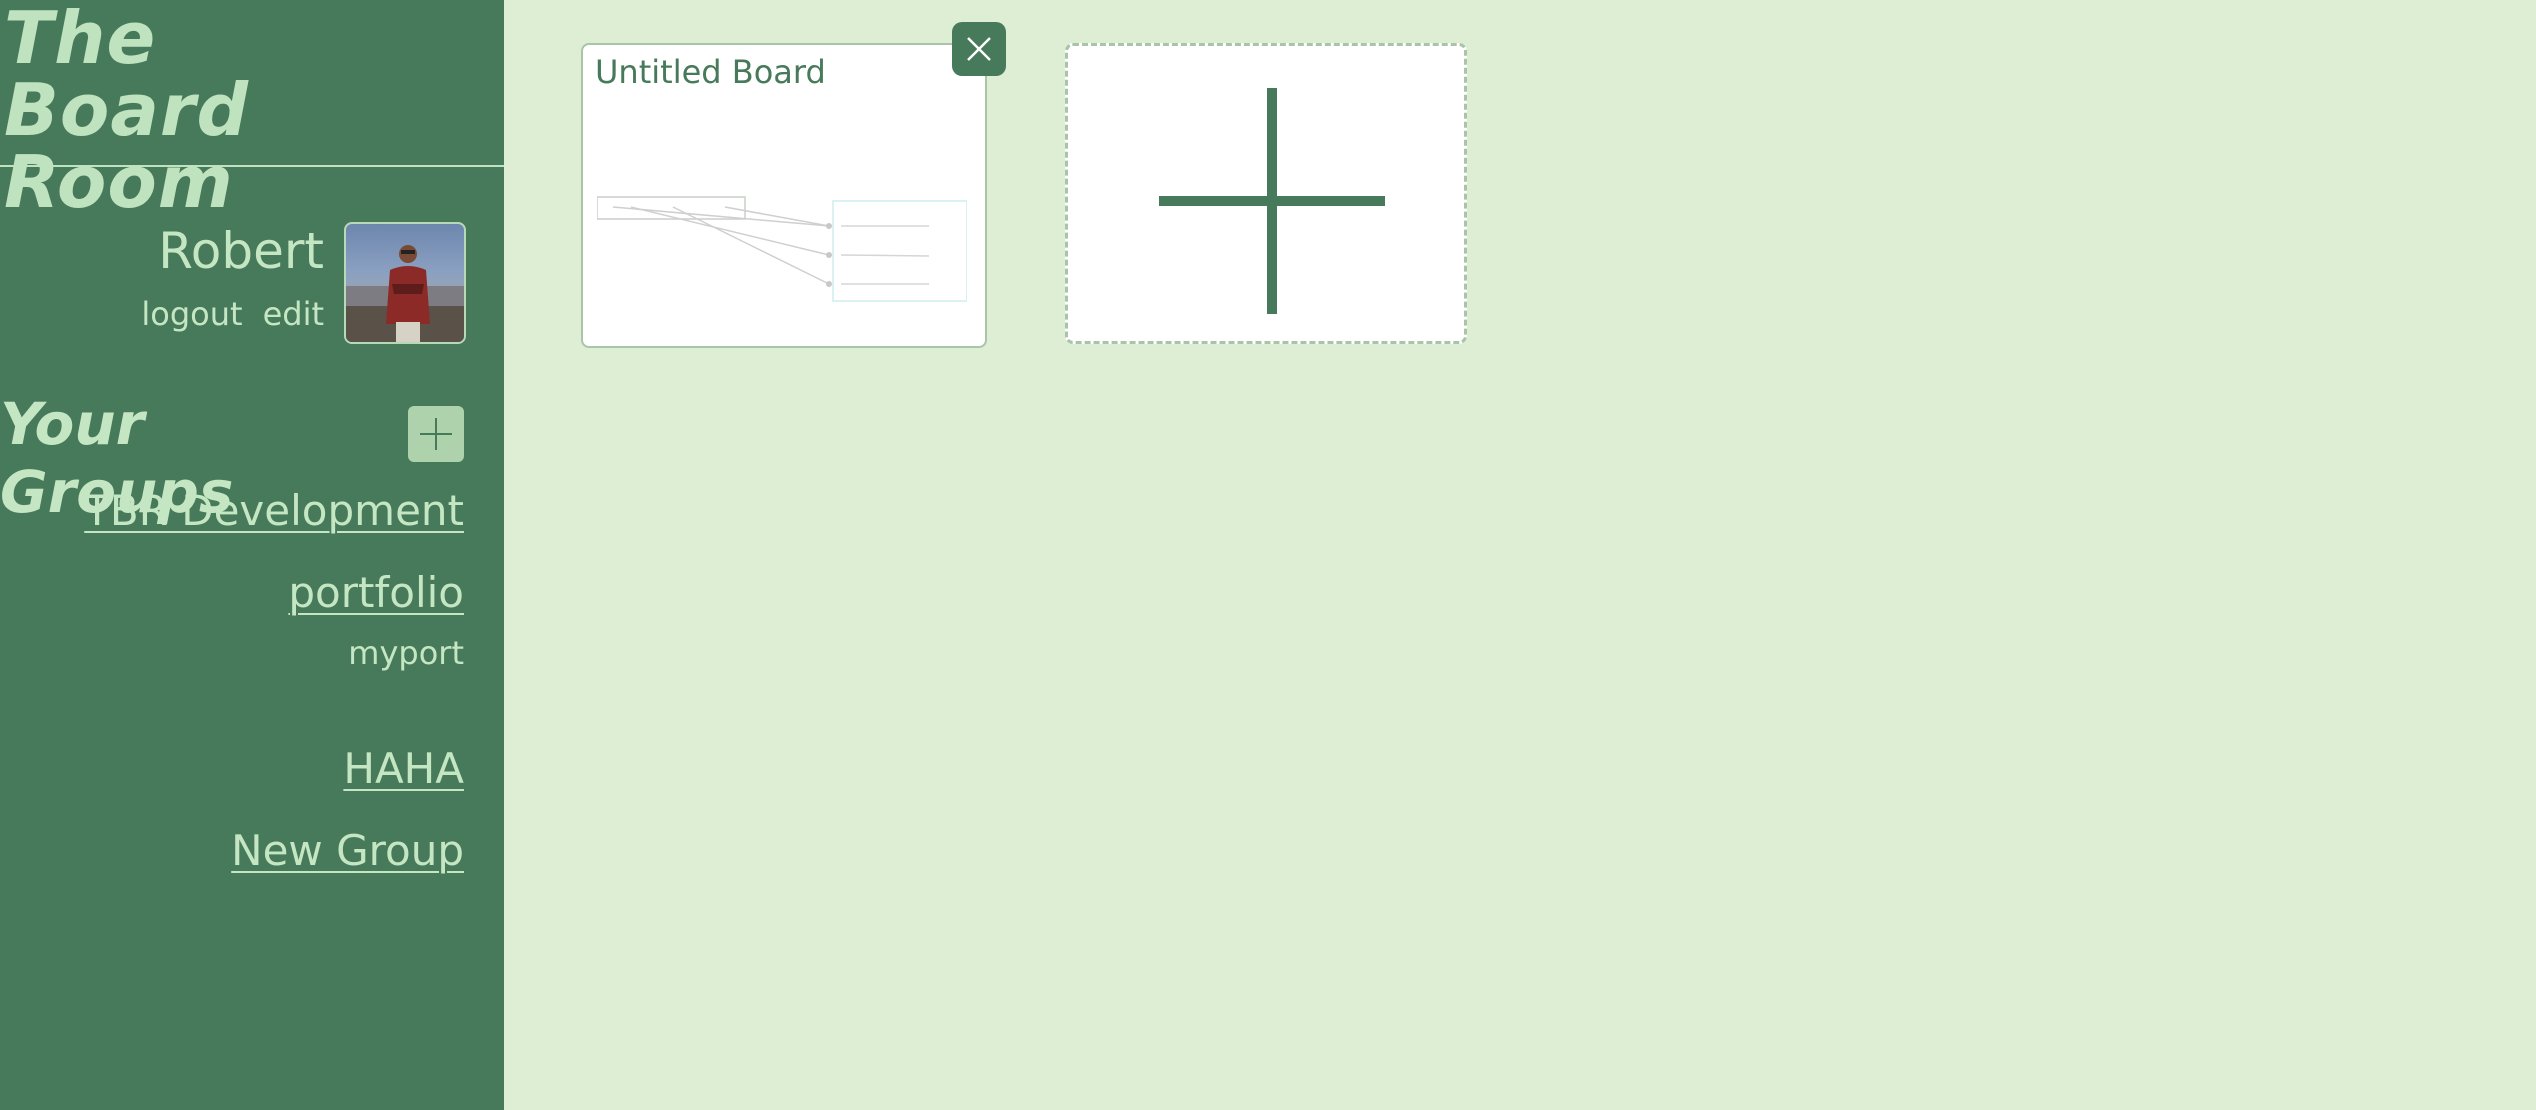 The width and height of the screenshot is (2536, 1110). I want to click on user-name: Robert, so click(241, 251).